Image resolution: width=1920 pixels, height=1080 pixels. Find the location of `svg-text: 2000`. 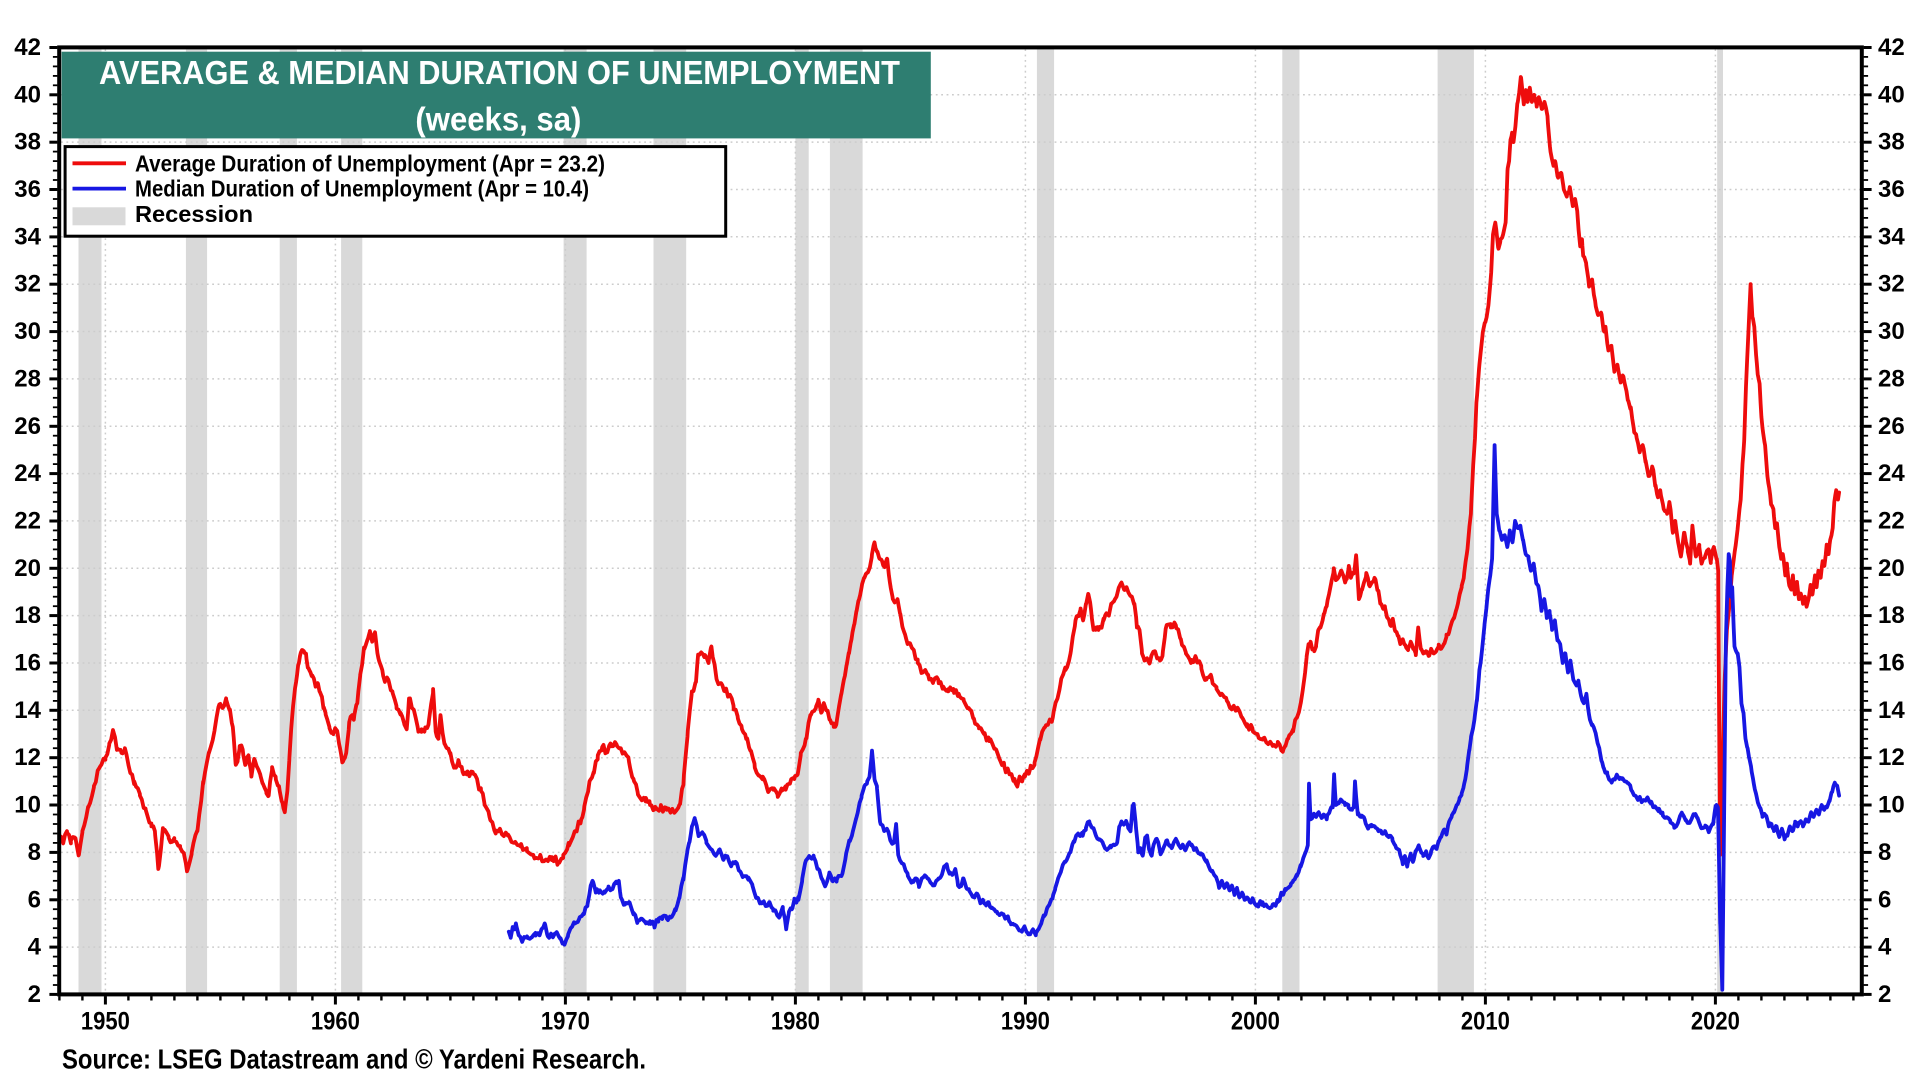

svg-text: 2000 is located at coordinates (1255, 1022).